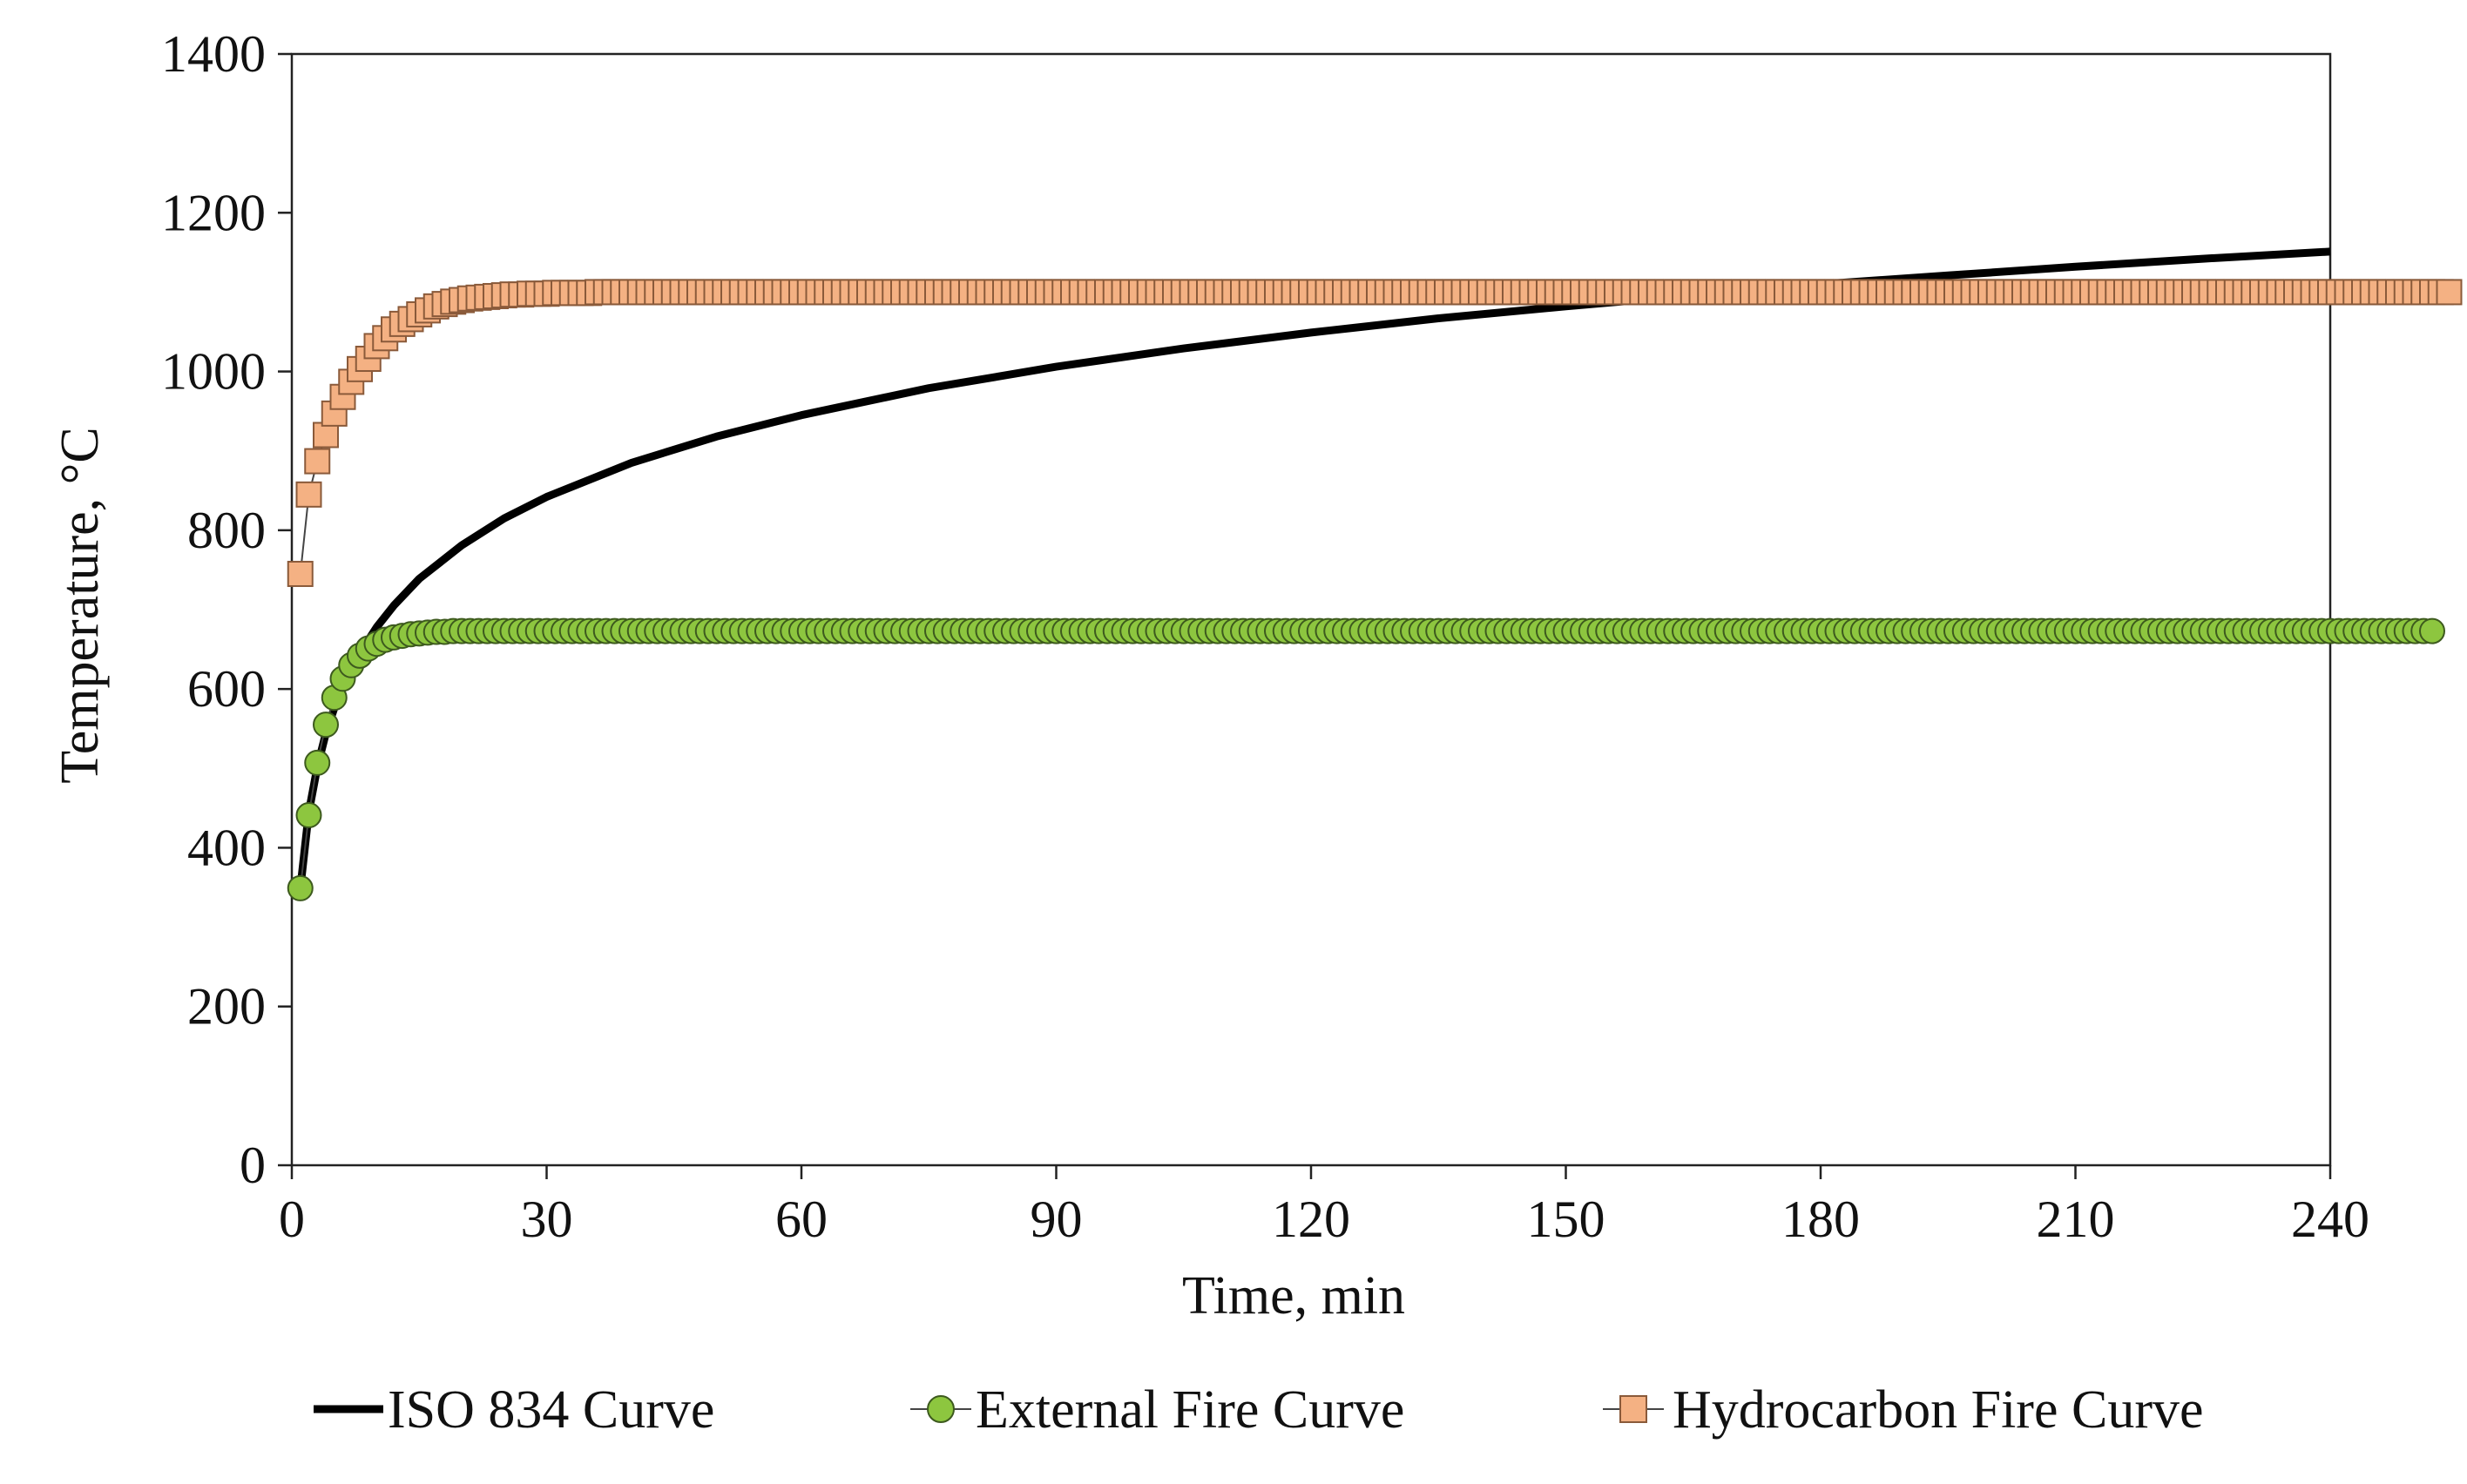 Image resolution: width=2467 pixels, height=1484 pixels. I want to click on x-axis: 0 30 60 90 120 150 180 210 240, so click(1324, 1206).